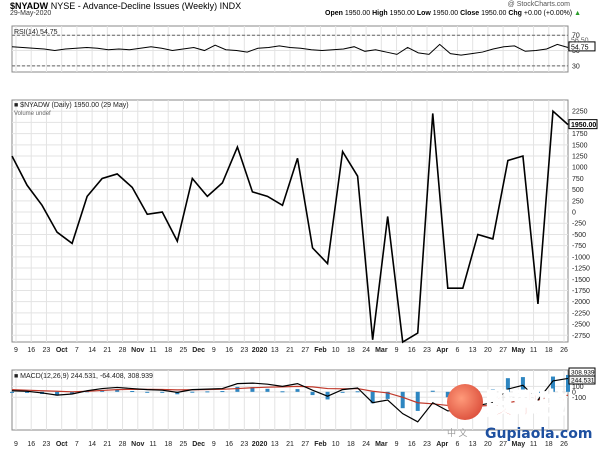  I want to click on quote-value-chg: +0.00 (+0.00%), so click(548, 13).